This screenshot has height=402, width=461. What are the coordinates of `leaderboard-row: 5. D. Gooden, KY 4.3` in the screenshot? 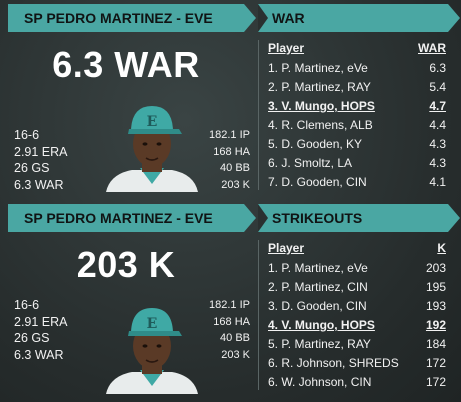 It's located at (357, 144).